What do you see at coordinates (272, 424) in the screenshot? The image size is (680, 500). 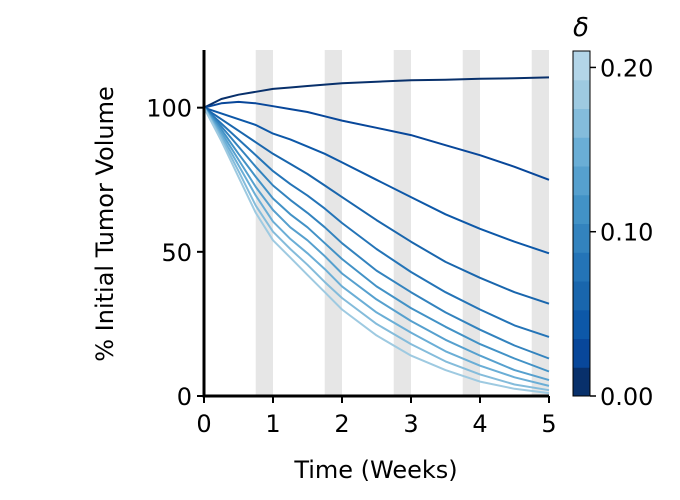 I see `x-tick-label-1: 1` at bounding box center [272, 424].